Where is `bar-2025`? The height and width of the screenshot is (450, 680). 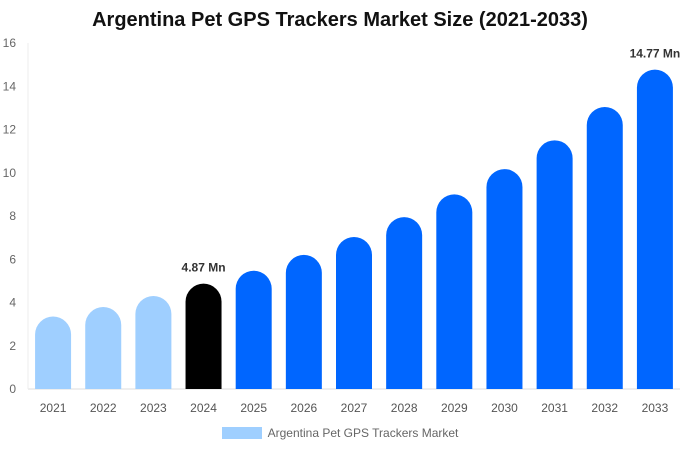
bar-2025 is located at coordinates (253, 329).